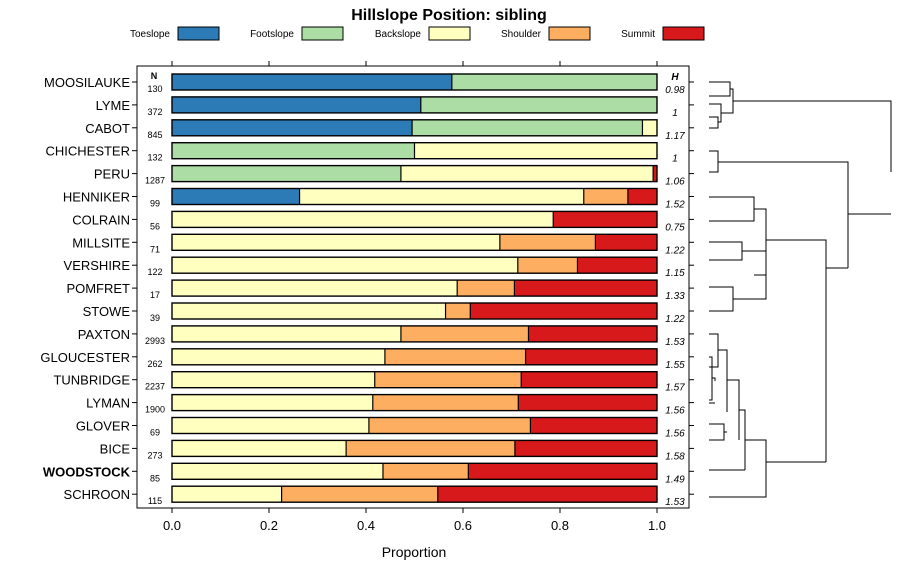  I want to click on dendrogram, so click(800, 289).